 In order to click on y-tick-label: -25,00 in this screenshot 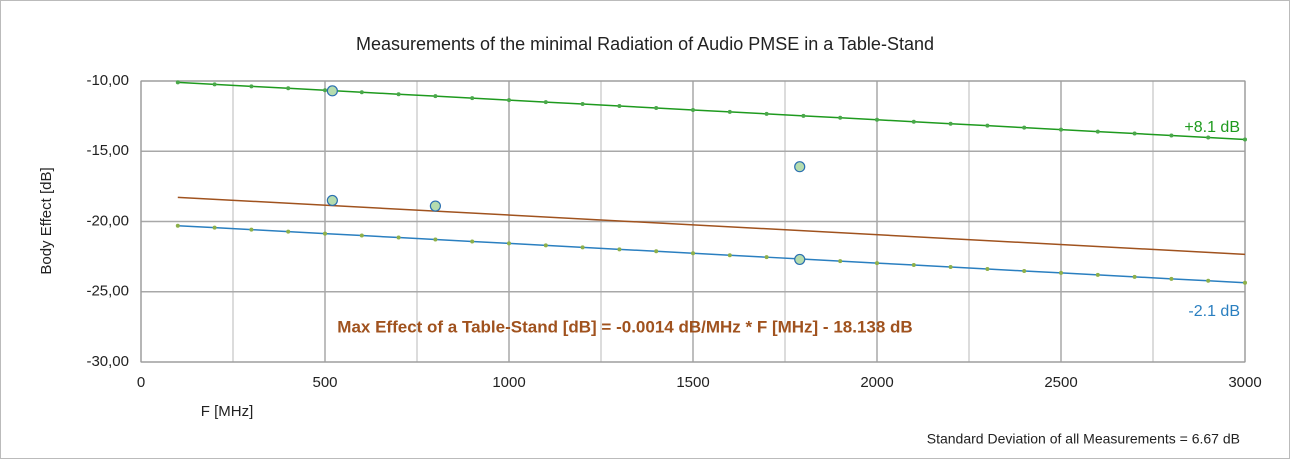, I will do `click(107, 291)`.